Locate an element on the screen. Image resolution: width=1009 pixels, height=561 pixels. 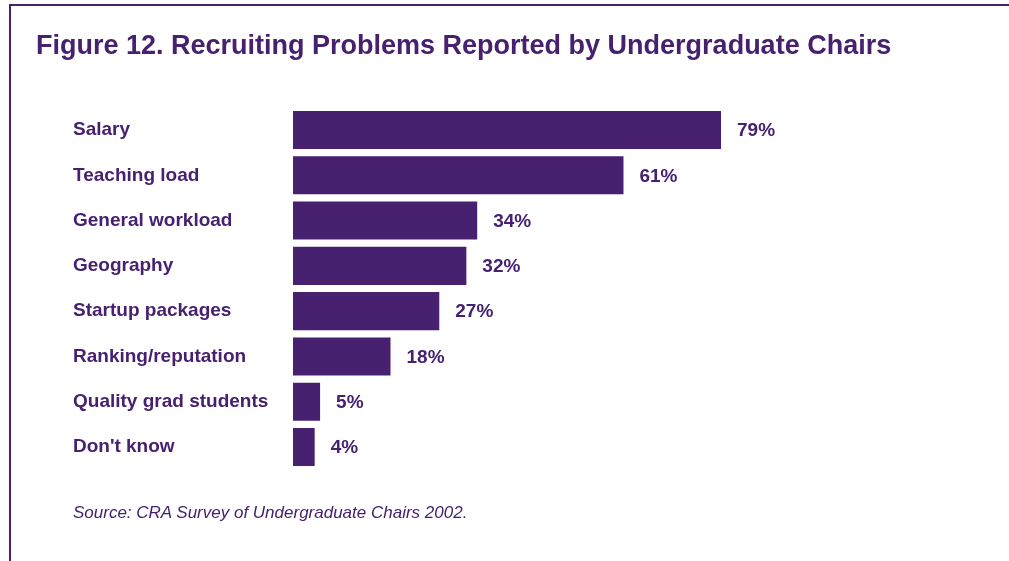
data-label: 34% is located at coordinates (512, 220).